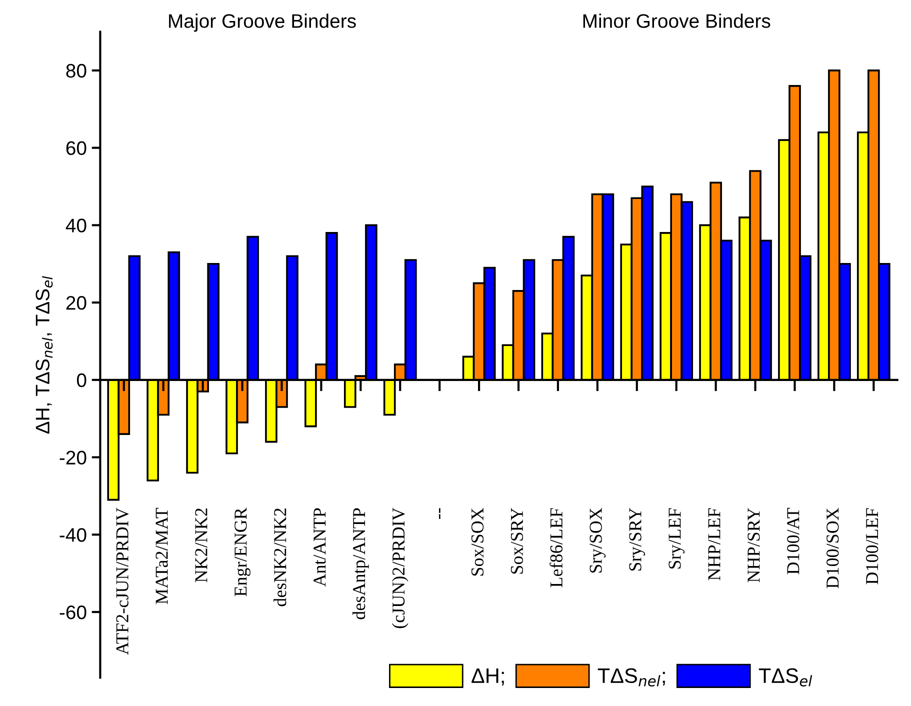 The image size is (911, 706). Describe the element at coordinates (631, 677) in the screenshot. I see `legend-label: TΔS$_{nel}$;` at that location.